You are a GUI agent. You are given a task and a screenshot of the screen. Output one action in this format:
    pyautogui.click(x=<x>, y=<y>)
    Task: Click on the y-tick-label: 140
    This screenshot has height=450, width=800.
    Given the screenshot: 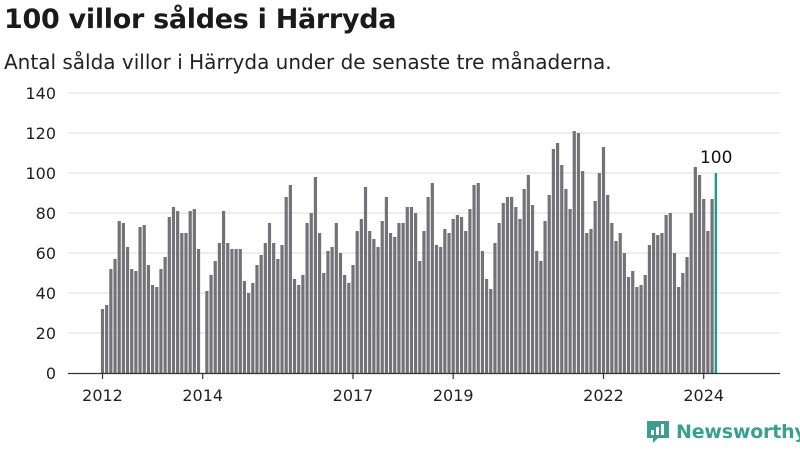 What is the action you would take?
    pyautogui.click(x=40, y=93)
    